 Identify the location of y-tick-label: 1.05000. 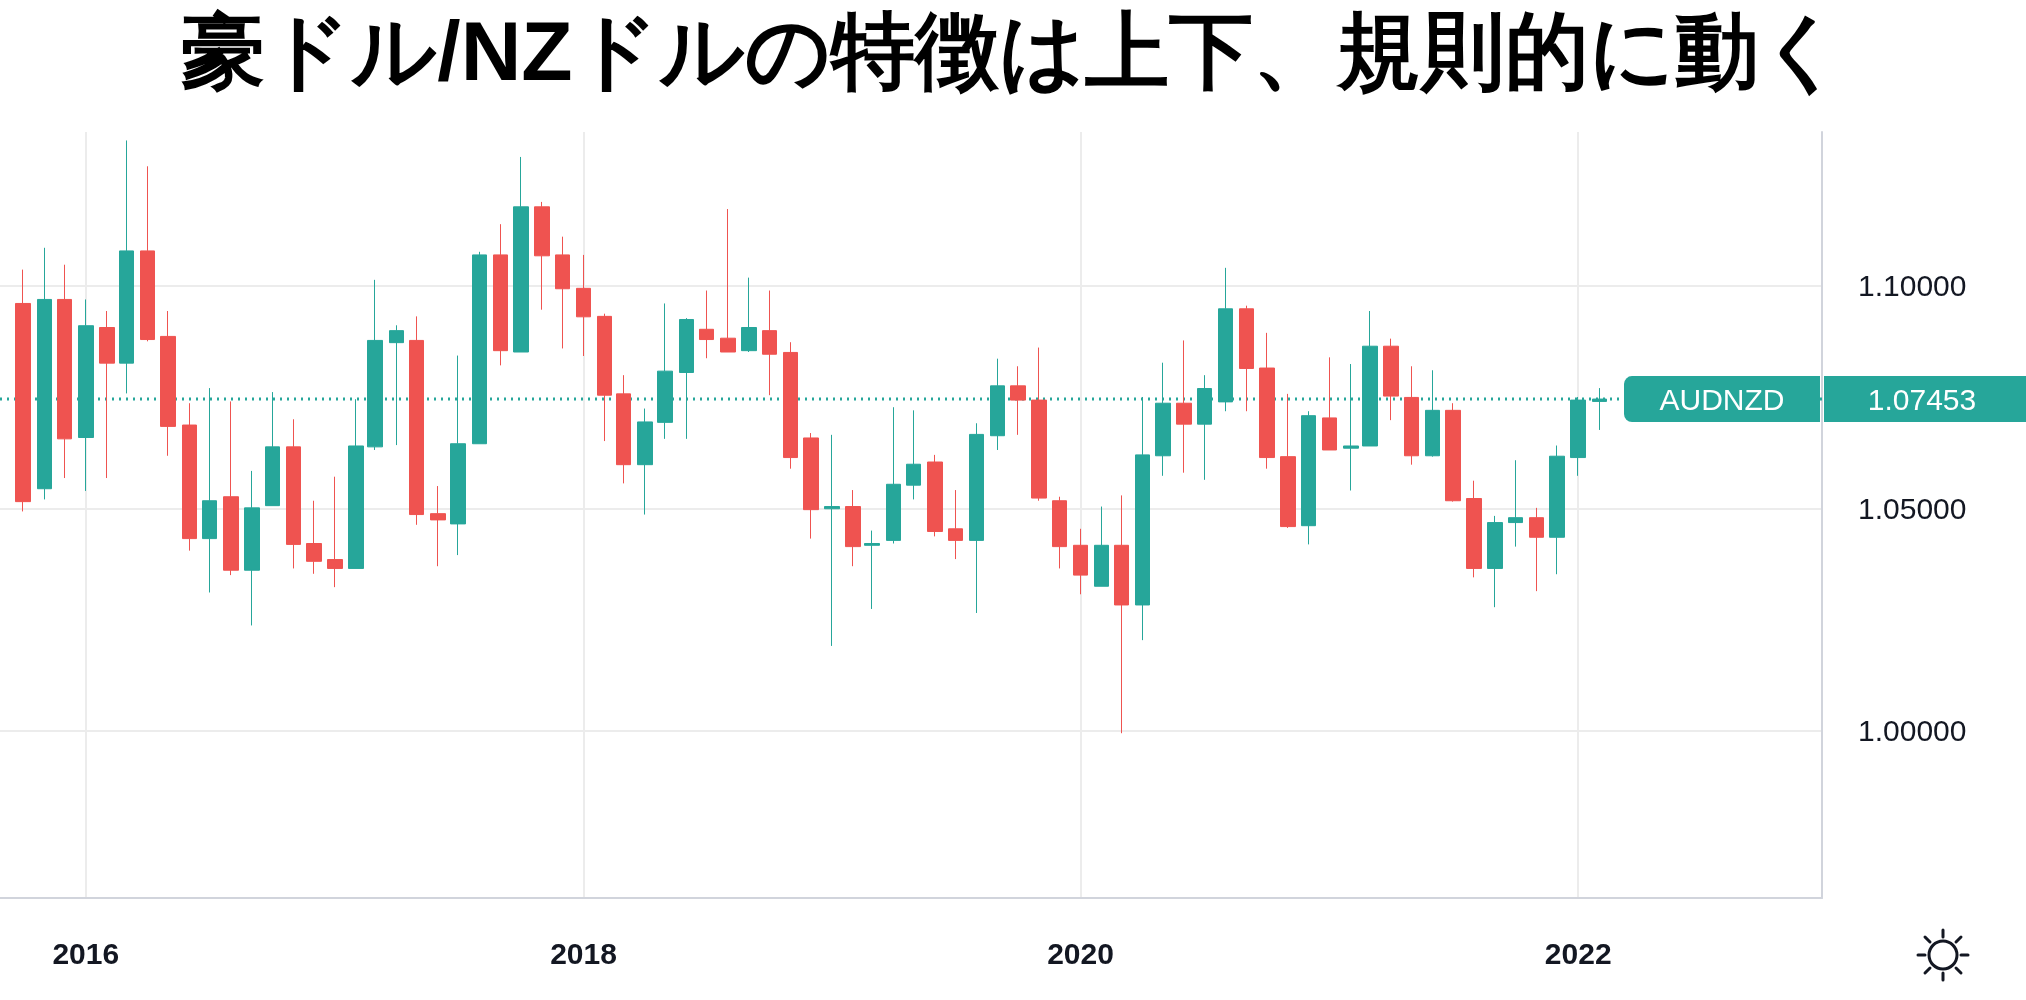
(1912, 508).